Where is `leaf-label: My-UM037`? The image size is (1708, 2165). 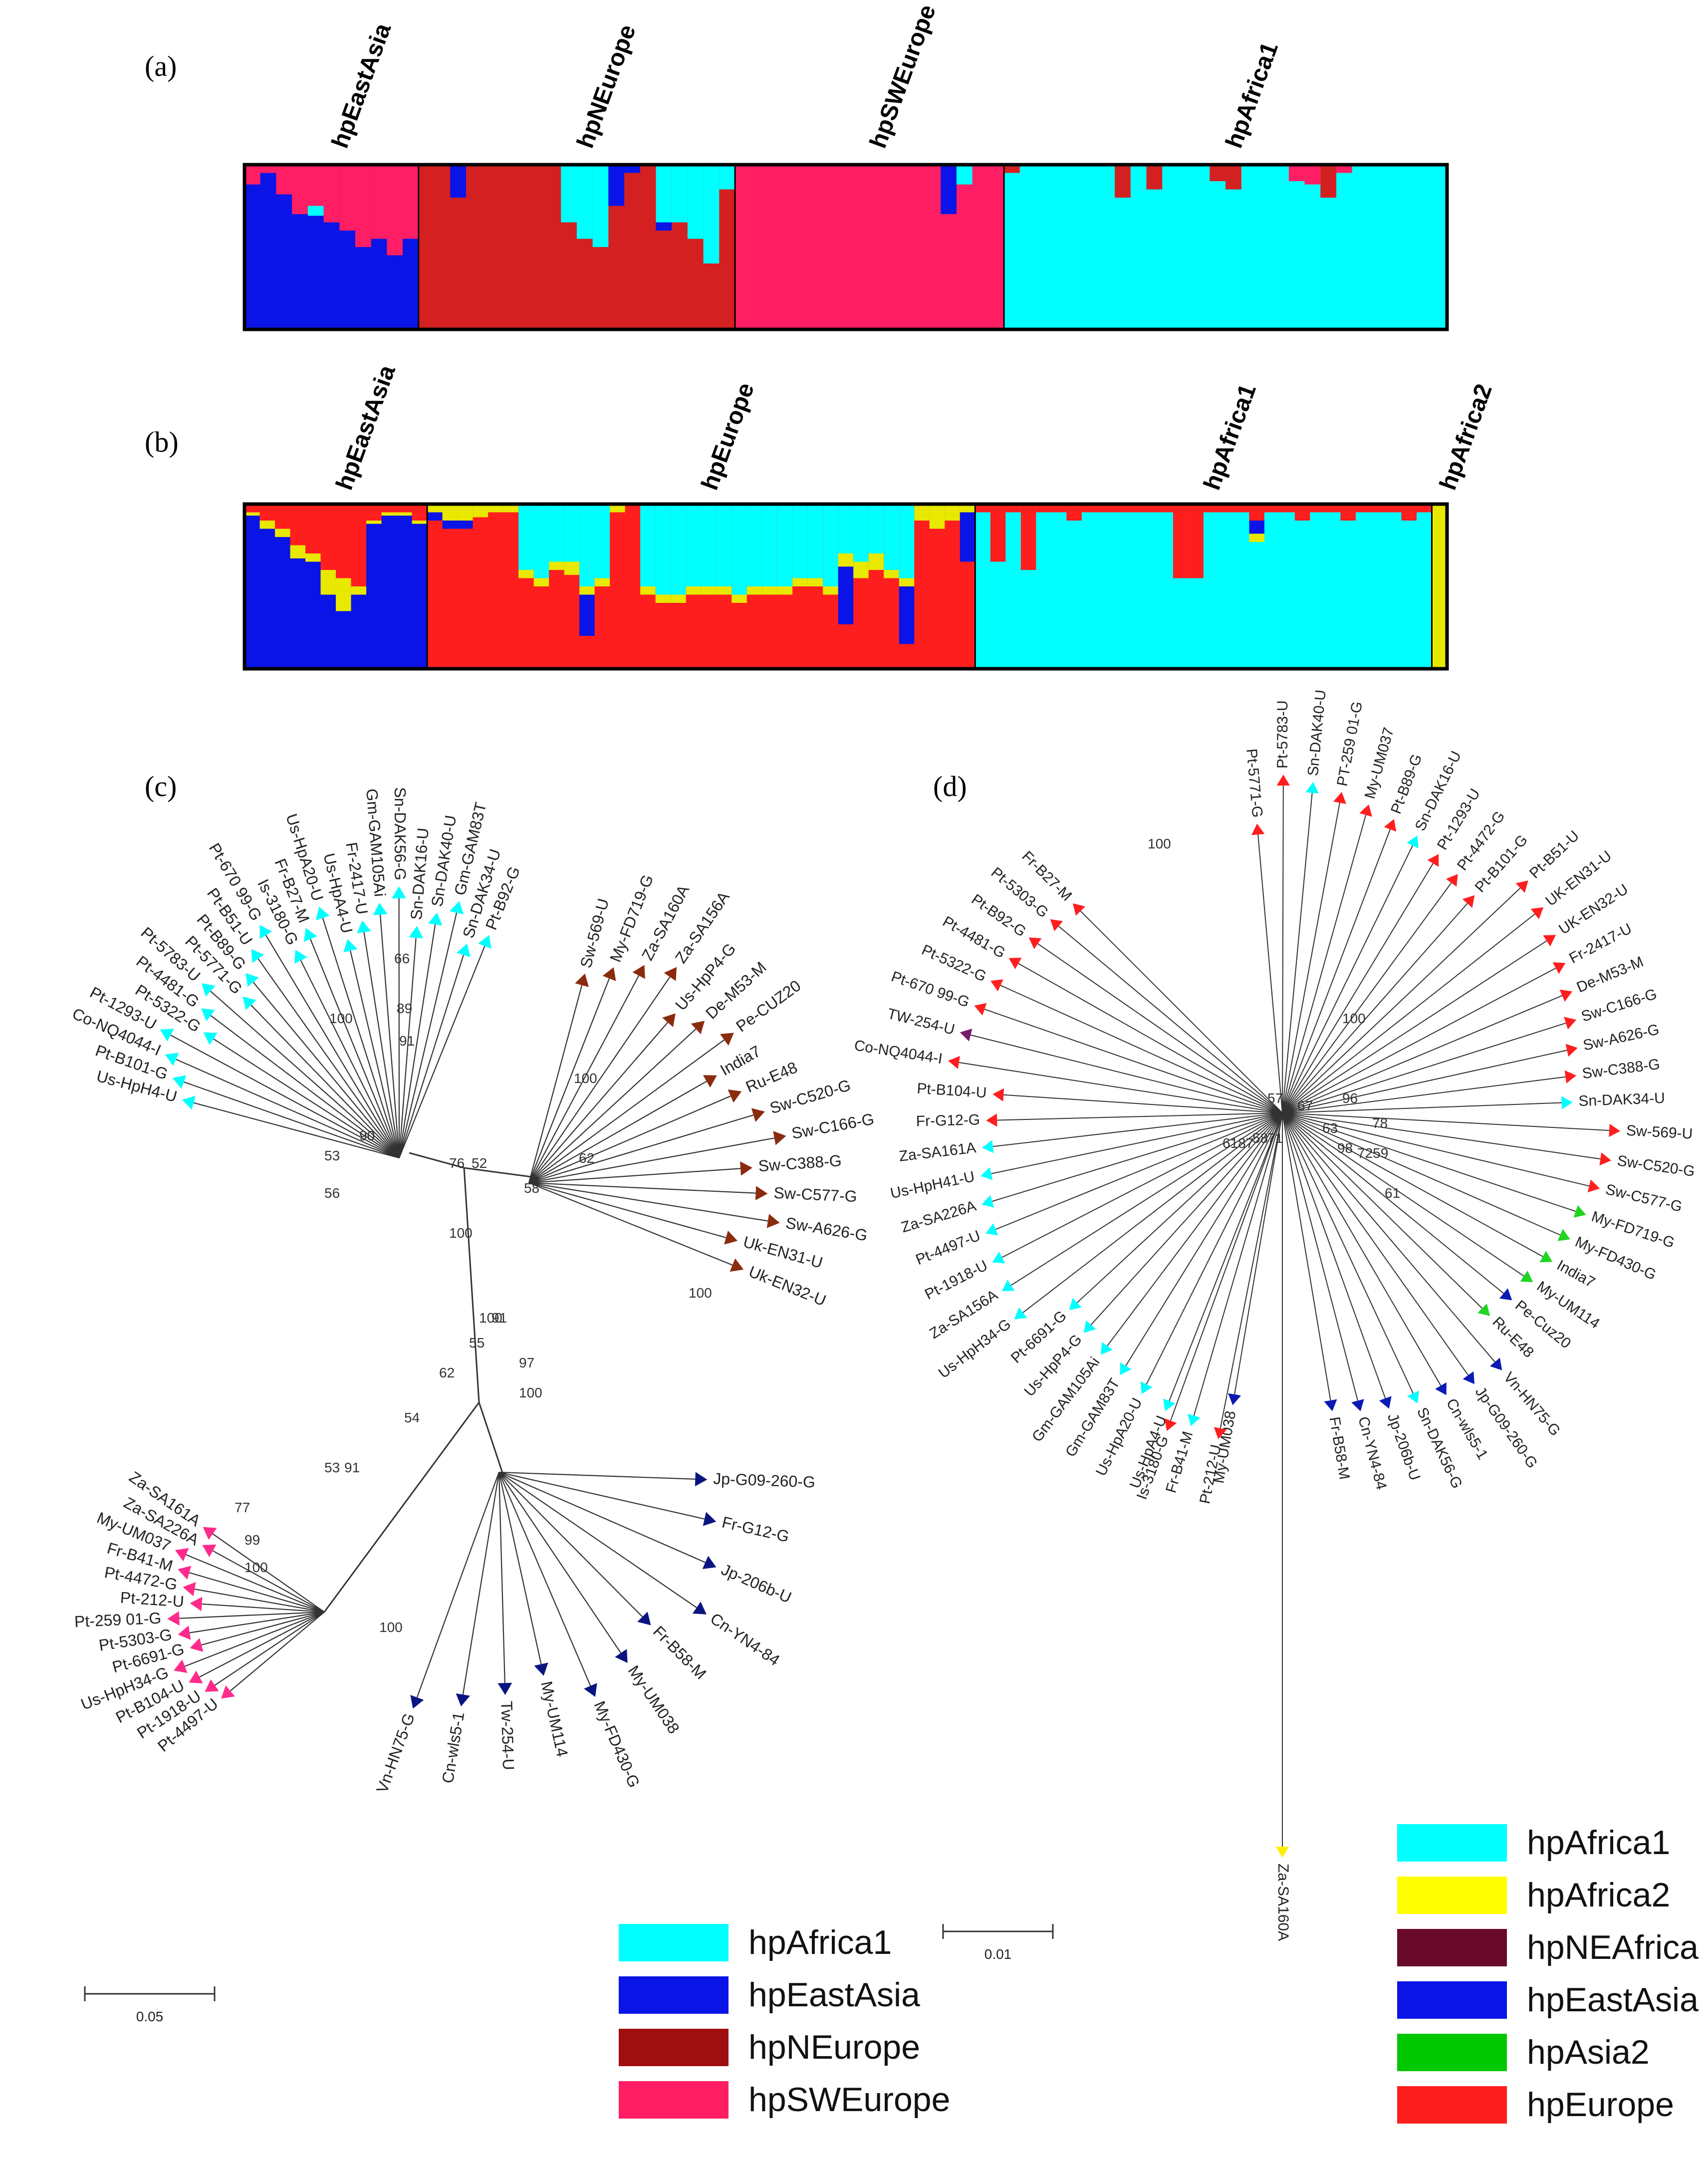 leaf-label: My-UM037 is located at coordinates (1379, 763).